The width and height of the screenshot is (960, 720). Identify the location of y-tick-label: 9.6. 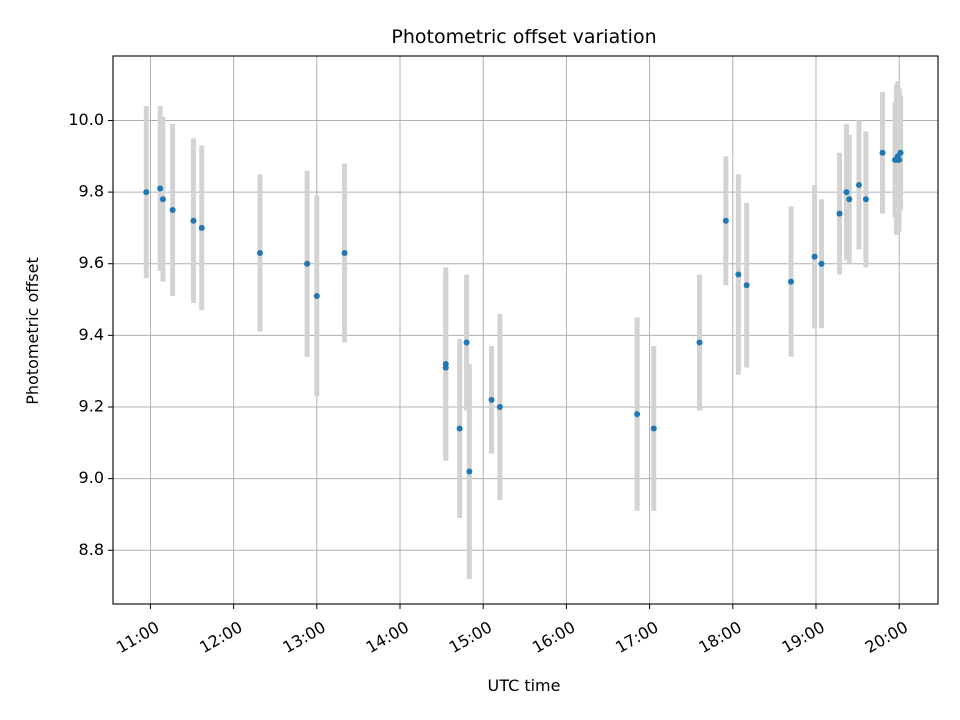
(91, 262).